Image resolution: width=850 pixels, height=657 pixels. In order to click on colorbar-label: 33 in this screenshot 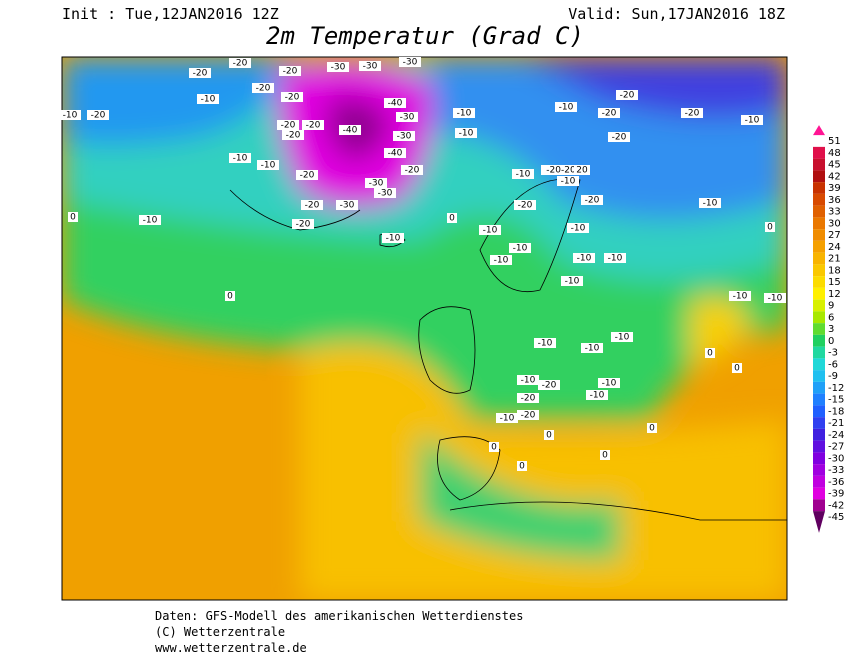, I will do `click(834, 212)`.